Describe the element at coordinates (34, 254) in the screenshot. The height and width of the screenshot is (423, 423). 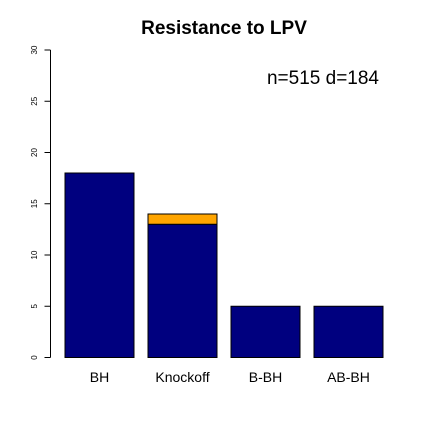
I see `y-tick-label: 10` at that location.